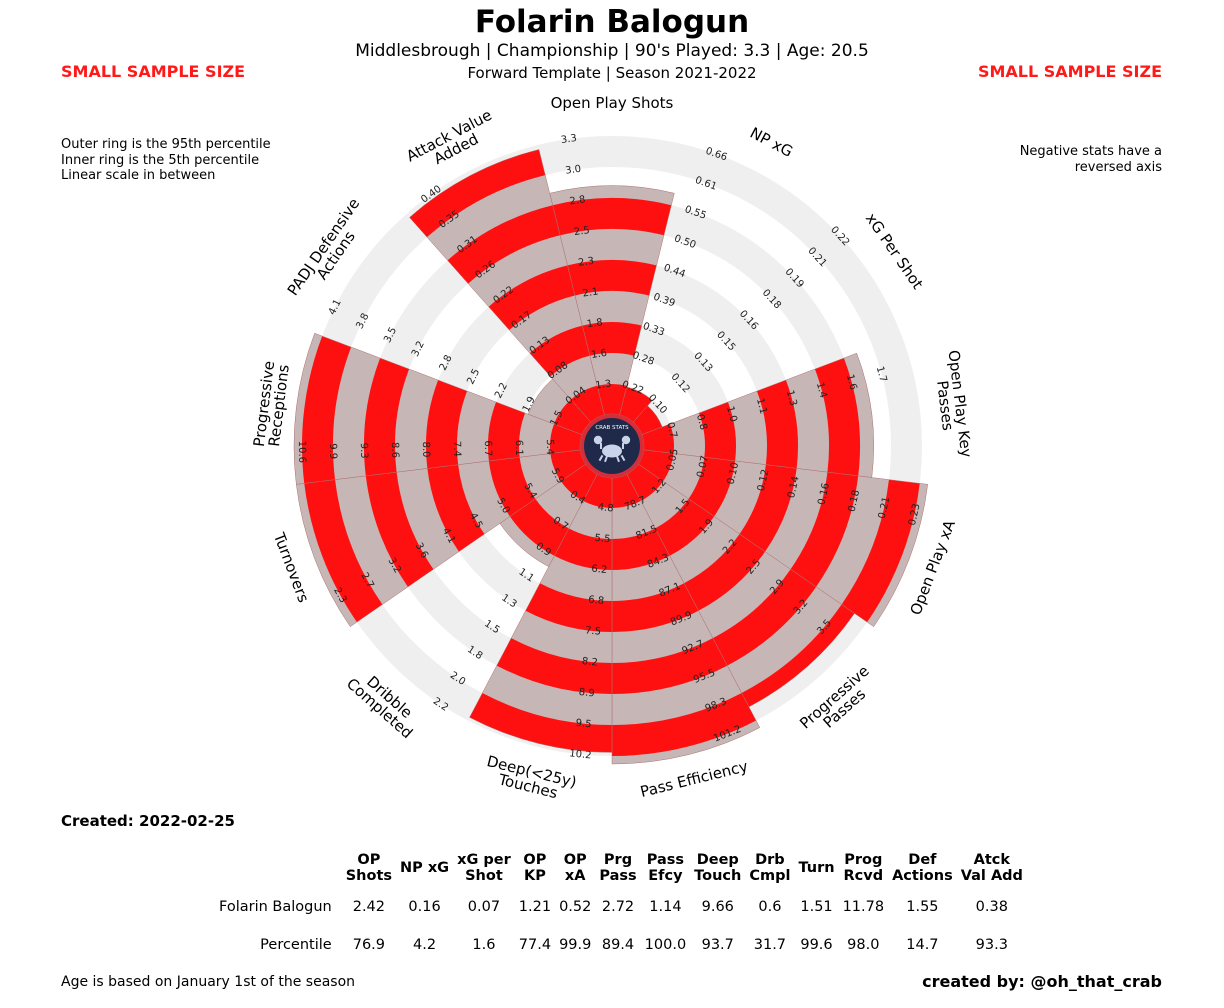 The image size is (1224, 1008). I want to click on note-line: reversed axis, so click(1118, 167).